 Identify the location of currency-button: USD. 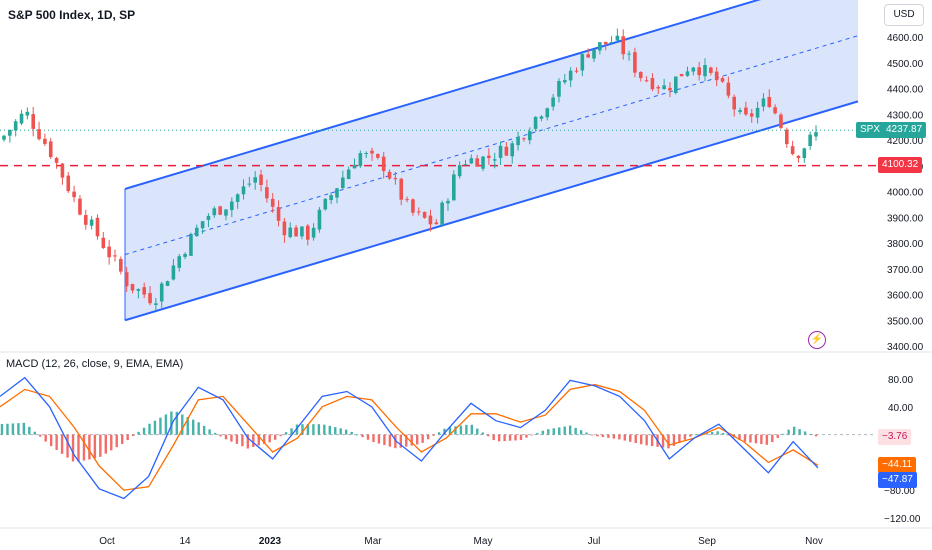
(904, 15).